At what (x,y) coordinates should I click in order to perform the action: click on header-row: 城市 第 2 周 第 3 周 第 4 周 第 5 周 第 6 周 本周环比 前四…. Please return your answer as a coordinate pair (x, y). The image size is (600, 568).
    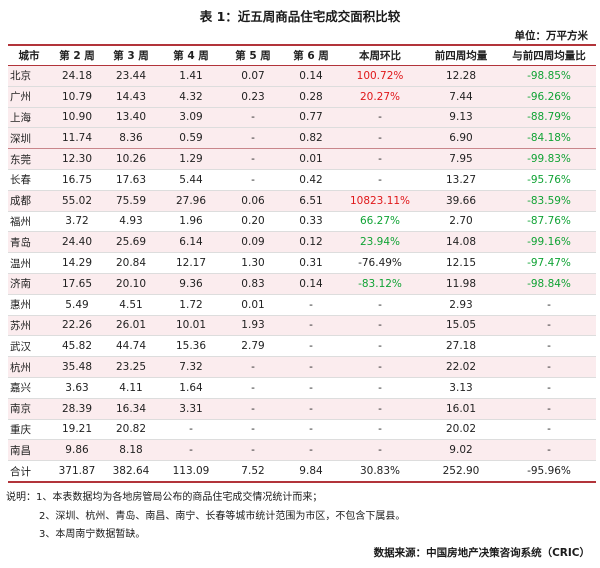
    Looking at the image, I should click on (302, 55).